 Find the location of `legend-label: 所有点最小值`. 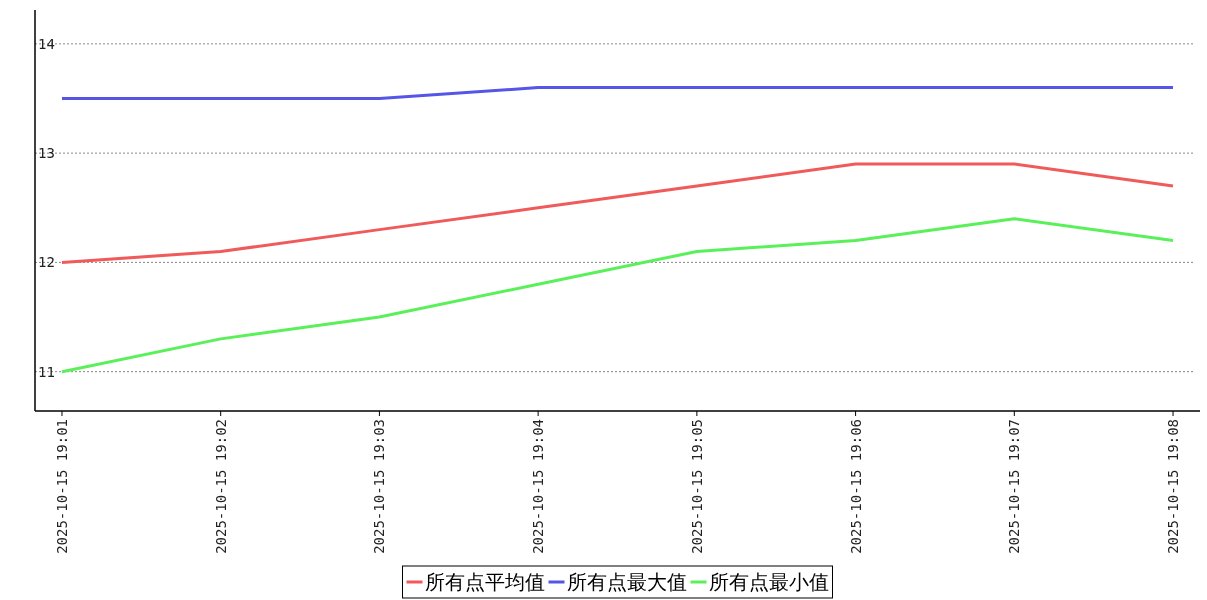

legend-label: 所有点最小值 is located at coordinates (768, 582).